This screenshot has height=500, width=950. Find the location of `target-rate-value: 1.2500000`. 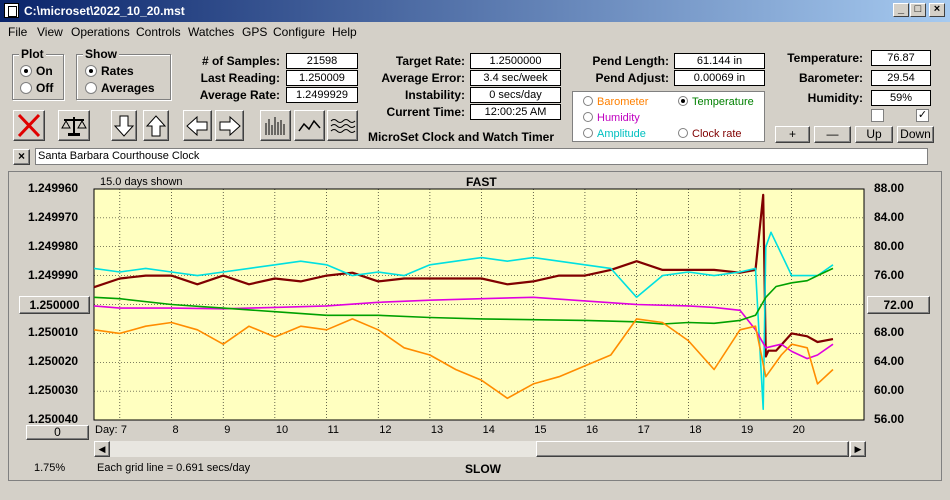

target-rate-value: 1.2500000 is located at coordinates (515, 61).